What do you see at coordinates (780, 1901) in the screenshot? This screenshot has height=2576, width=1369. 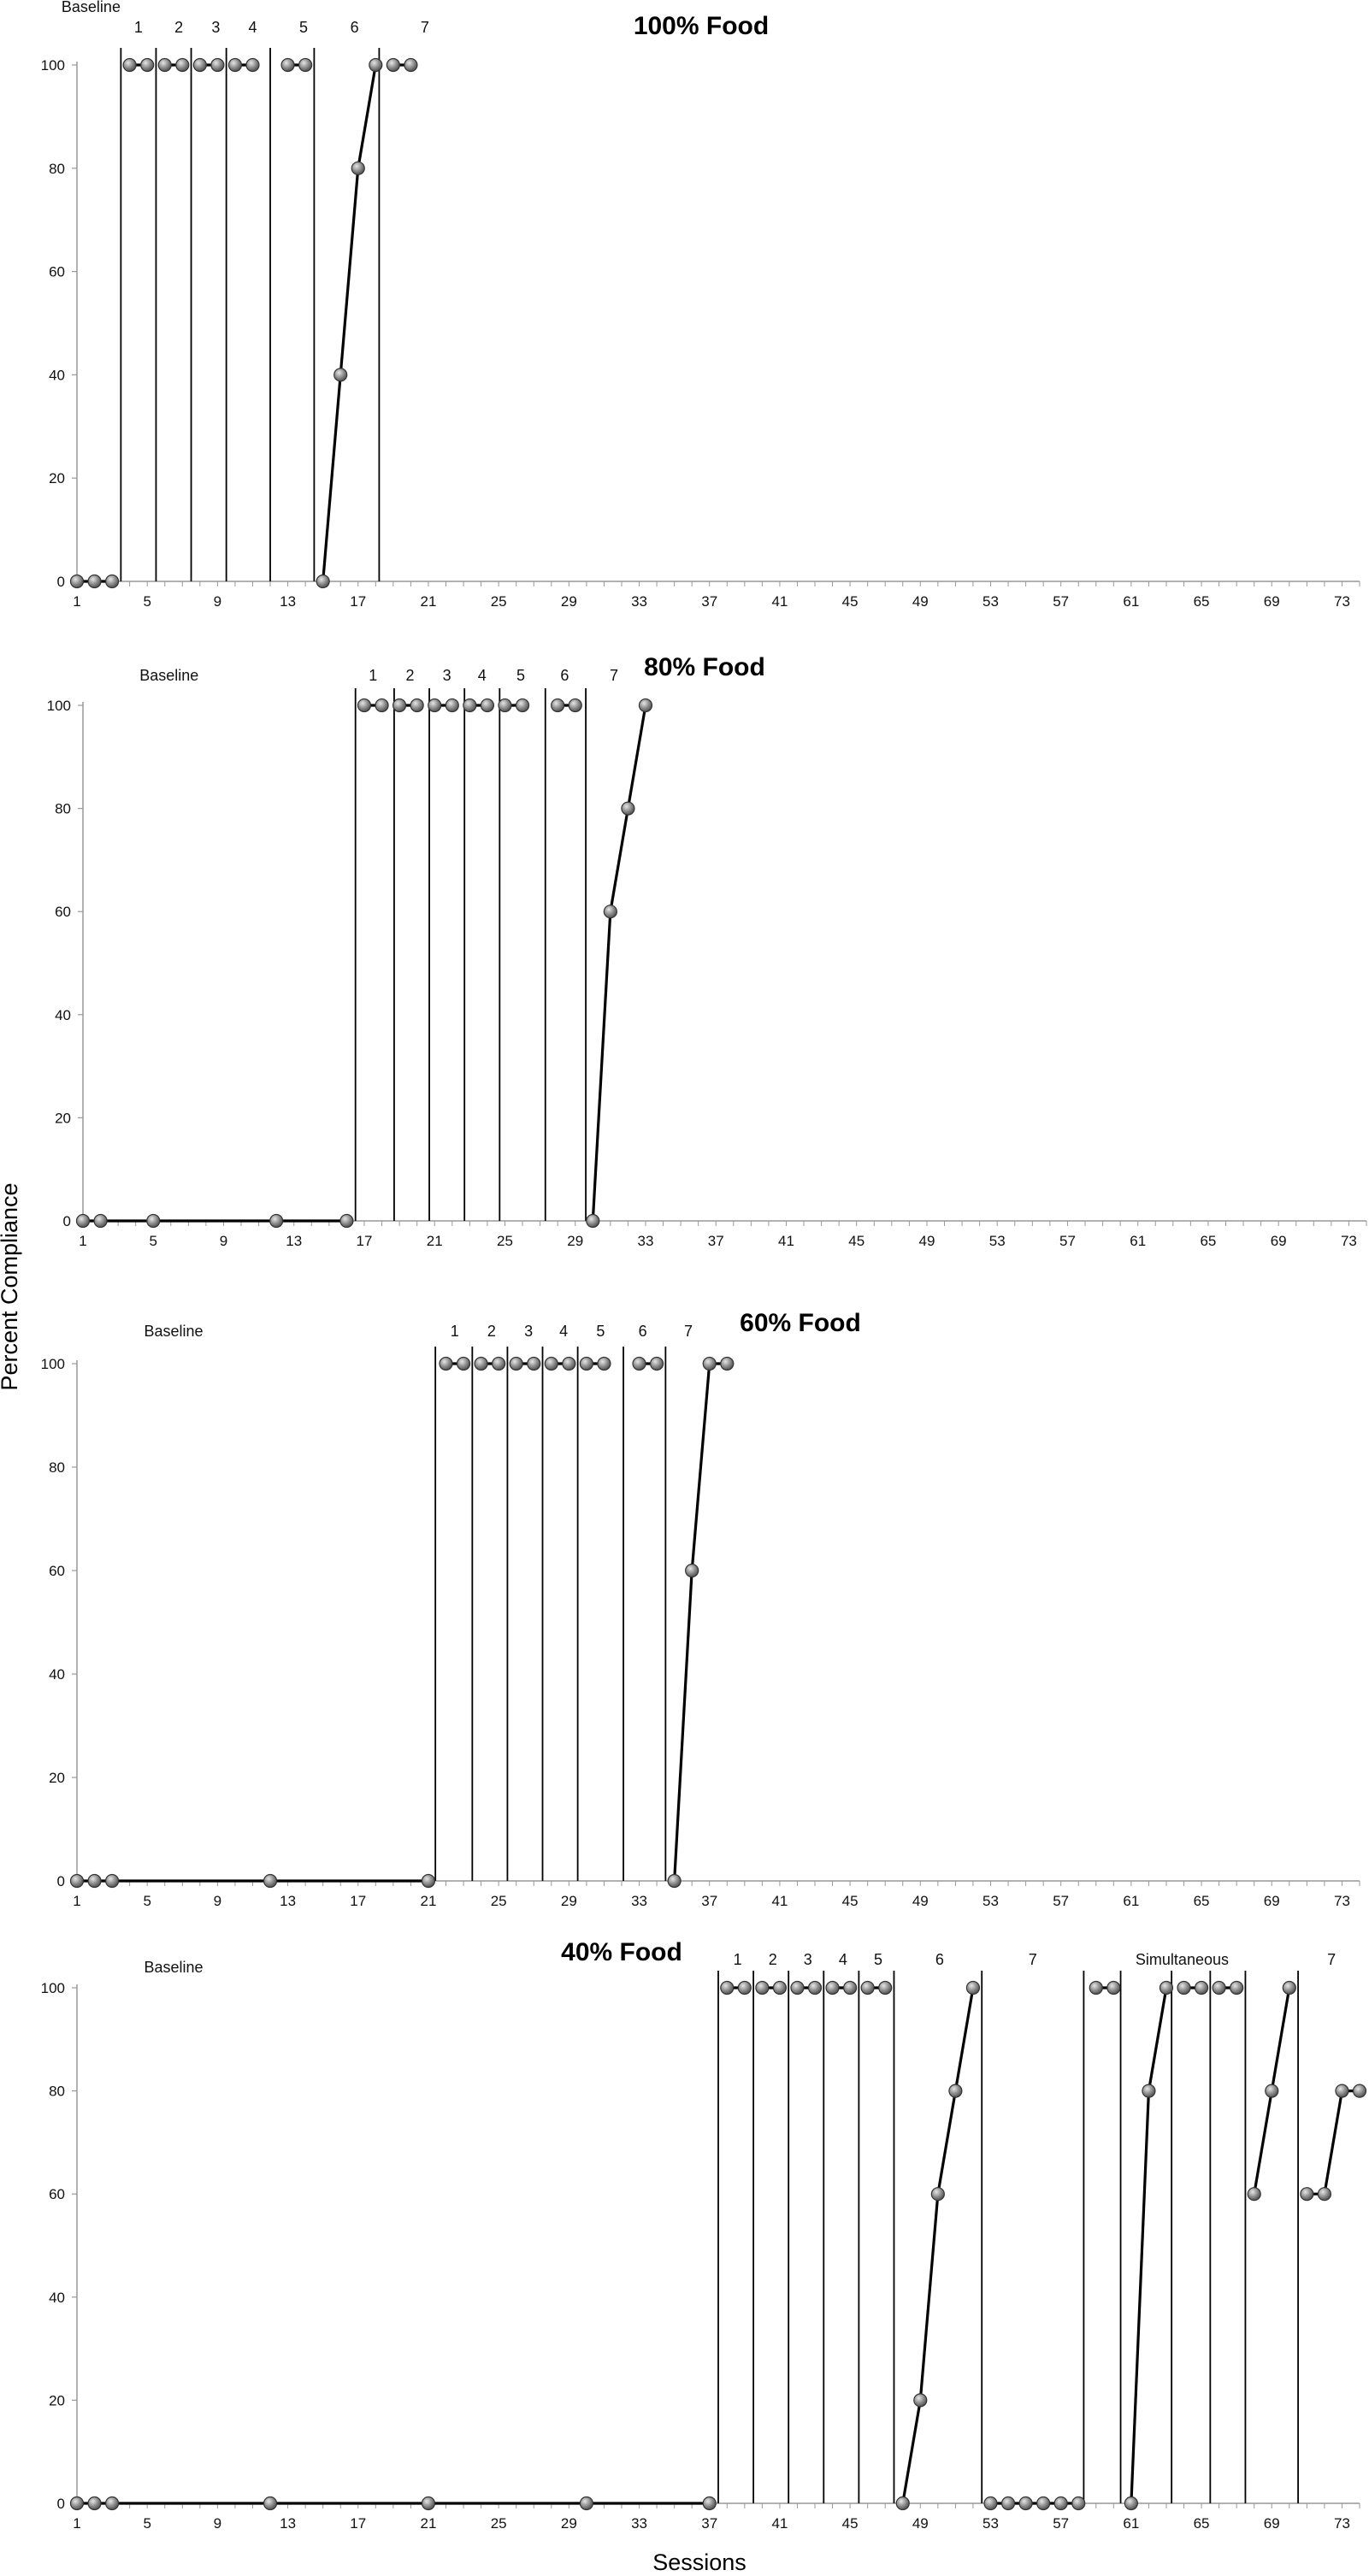 I see `x-tick-label: 41` at bounding box center [780, 1901].